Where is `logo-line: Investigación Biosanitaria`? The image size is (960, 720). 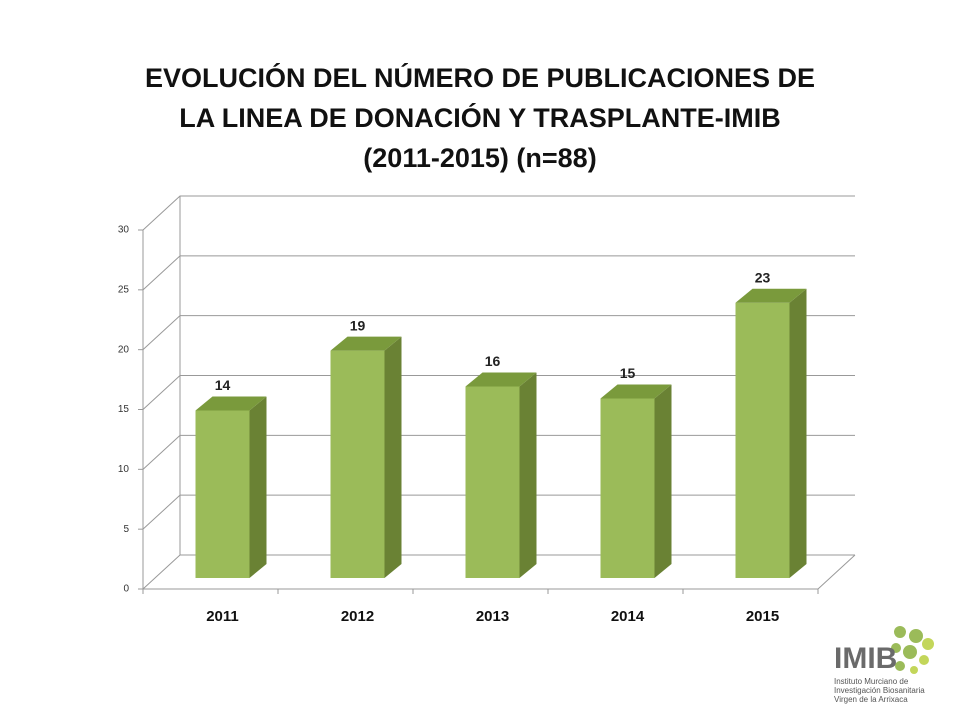
logo-line: Investigación Biosanitaria is located at coordinates (879, 690).